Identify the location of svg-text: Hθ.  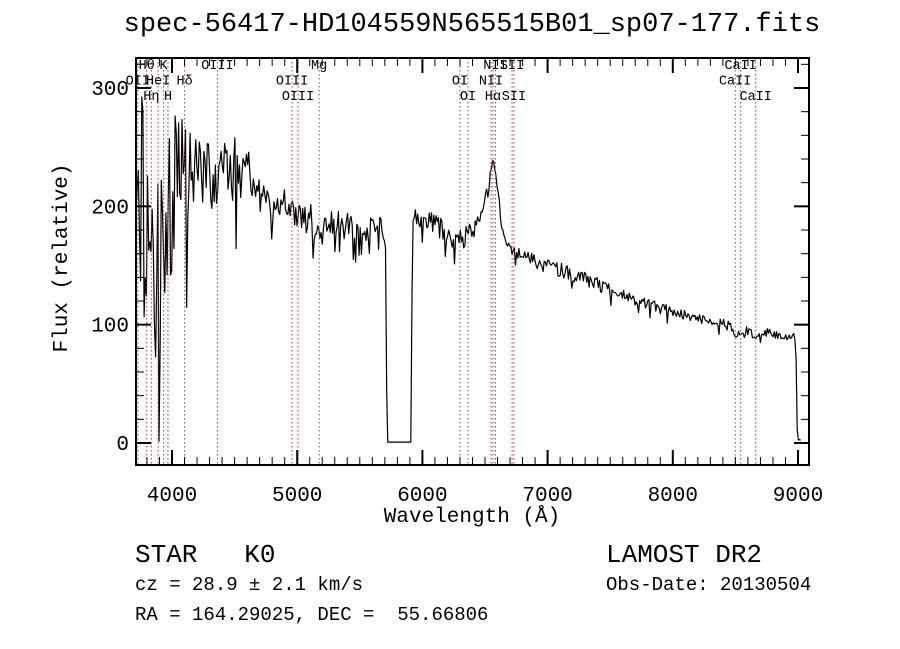
(147, 66).